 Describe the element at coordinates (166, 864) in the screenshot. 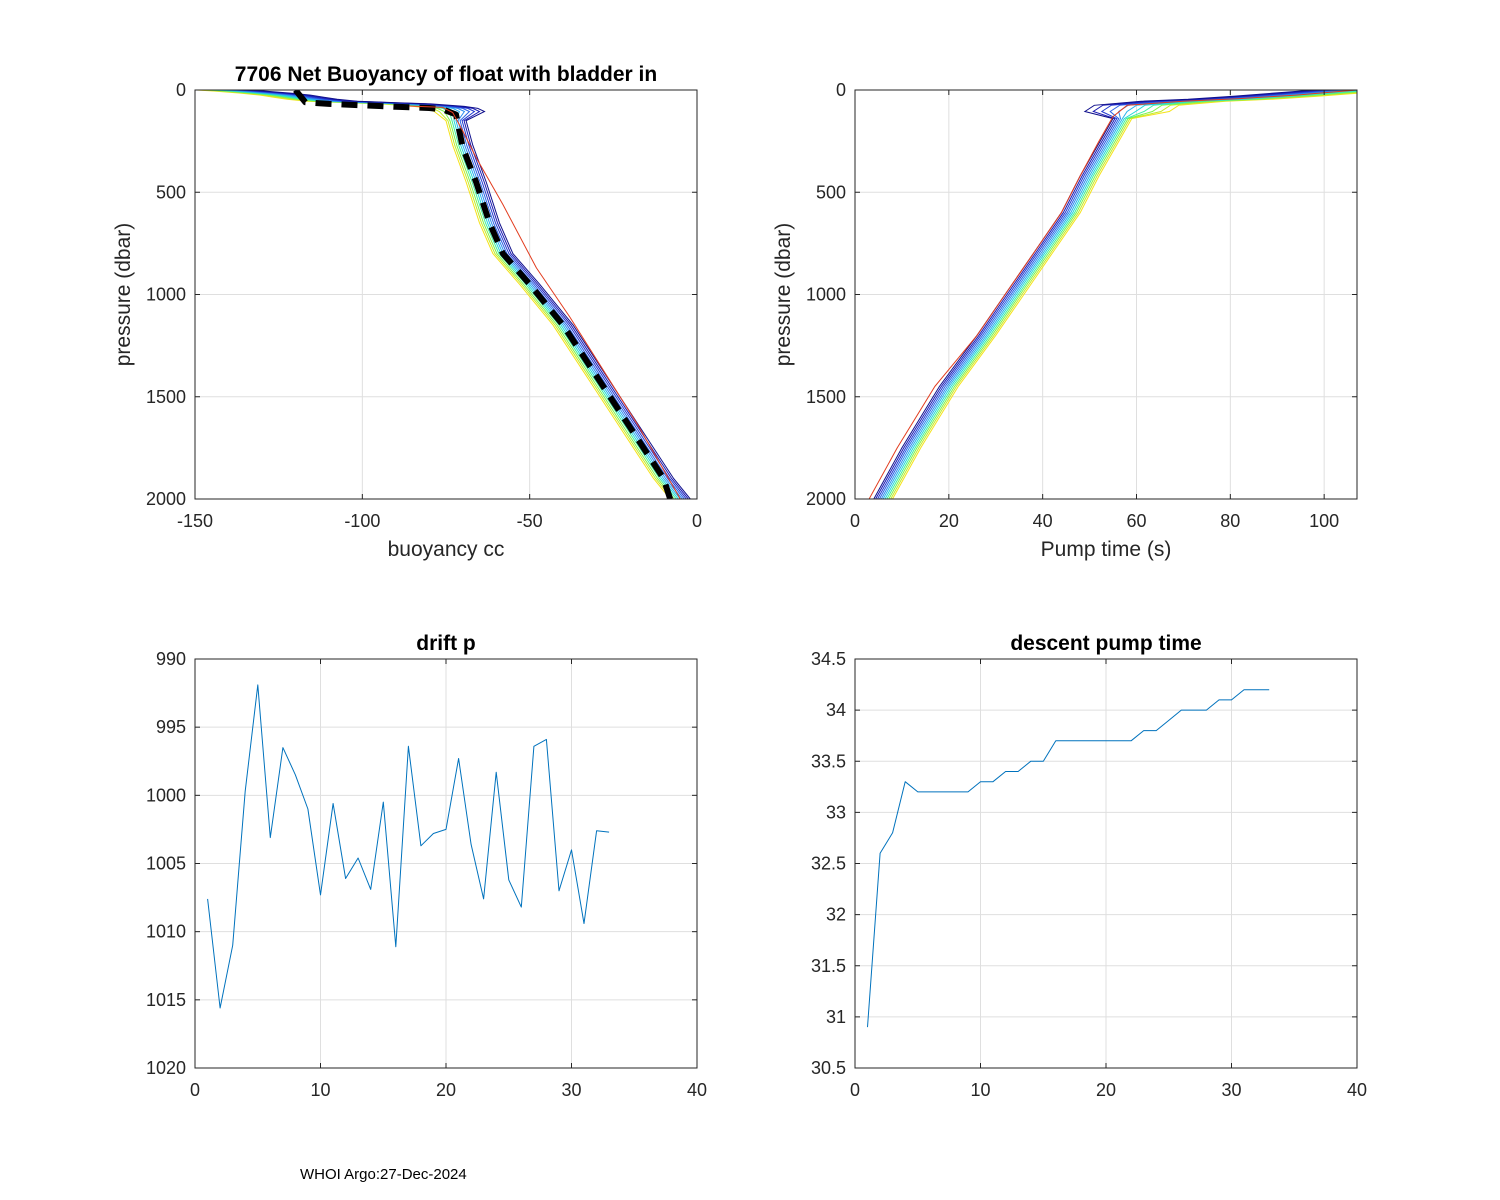

I see `y-tick-label: 1005` at that location.